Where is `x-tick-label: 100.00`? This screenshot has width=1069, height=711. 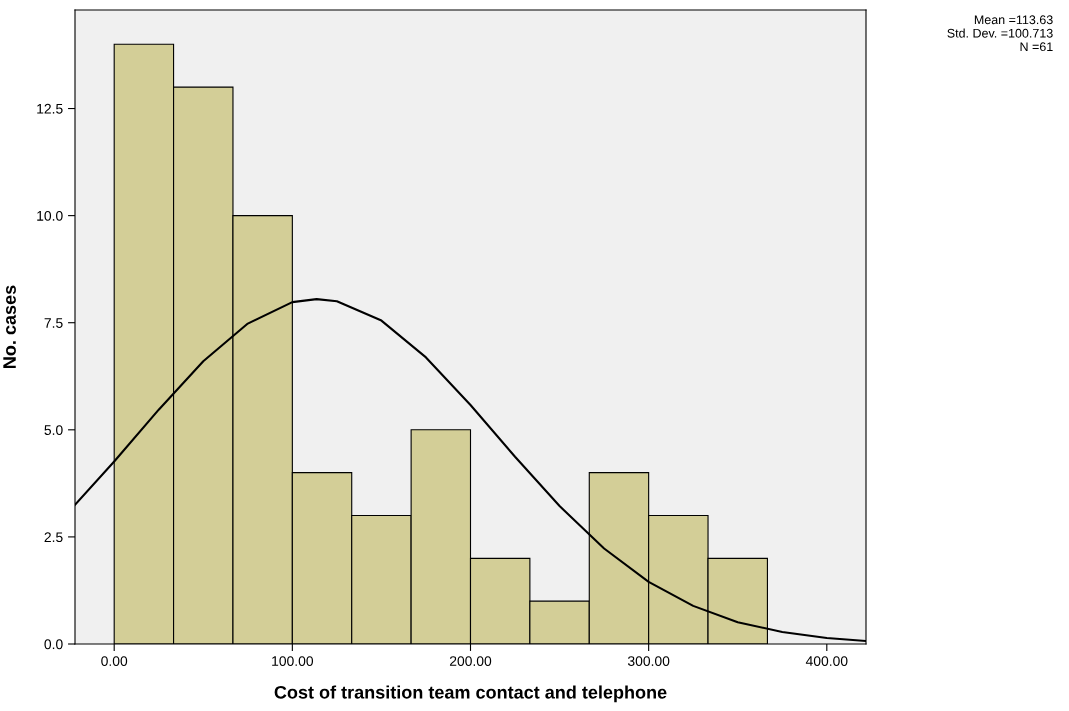
x-tick-label: 100.00 is located at coordinates (293, 661).